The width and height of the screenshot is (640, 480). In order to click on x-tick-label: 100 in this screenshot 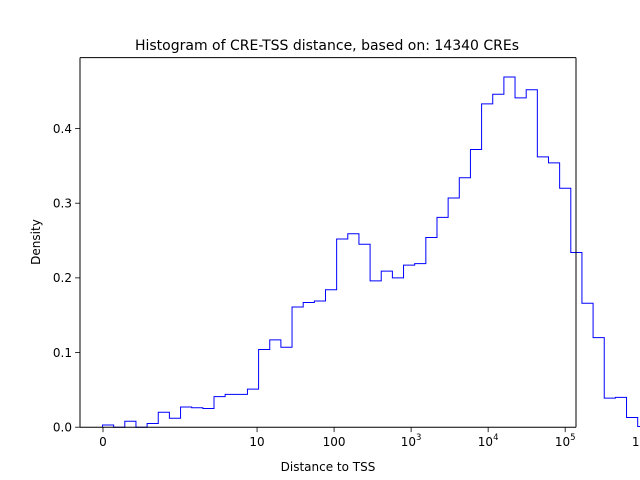, I will do `click(334, 442)`.